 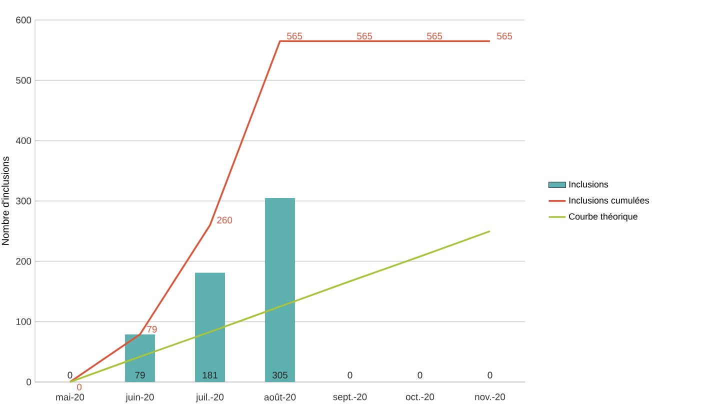 I want to click on y-tick-label: 300, so click(x=24, y=201).